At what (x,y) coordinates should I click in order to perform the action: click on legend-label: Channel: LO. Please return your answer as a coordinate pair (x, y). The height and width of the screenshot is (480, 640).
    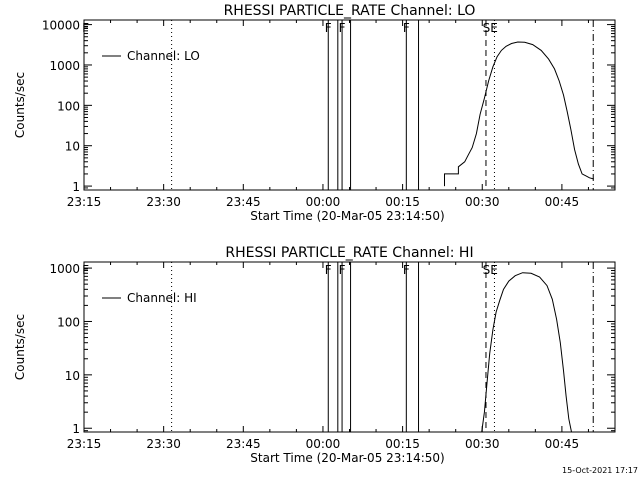
    Looking at the image, I should click on (163, 56).